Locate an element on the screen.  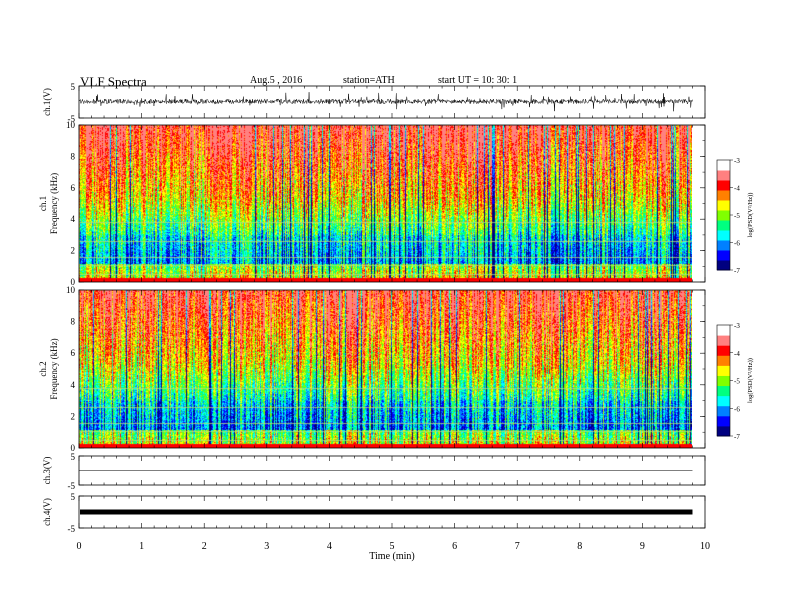
x-tick-label: 2 is located at coordinates (204, 546).